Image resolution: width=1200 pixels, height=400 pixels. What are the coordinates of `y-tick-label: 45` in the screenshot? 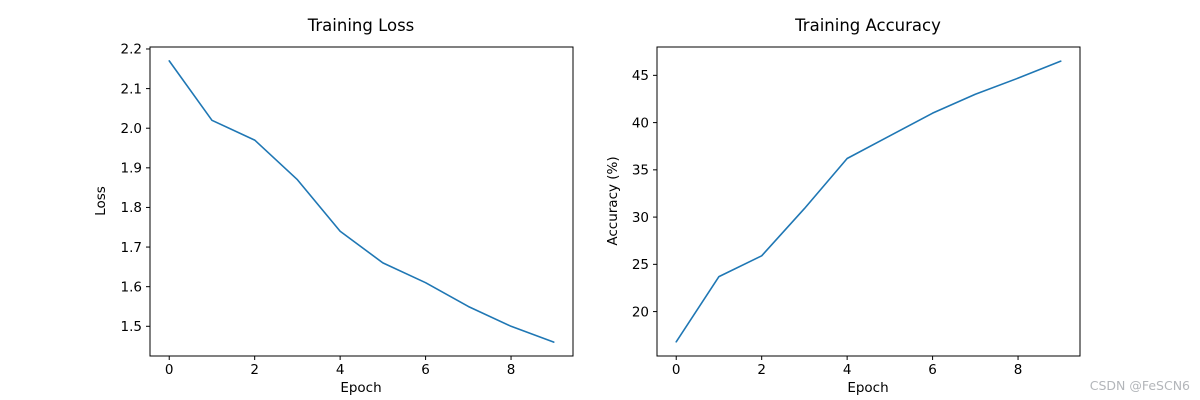 It's located at (640, 76).